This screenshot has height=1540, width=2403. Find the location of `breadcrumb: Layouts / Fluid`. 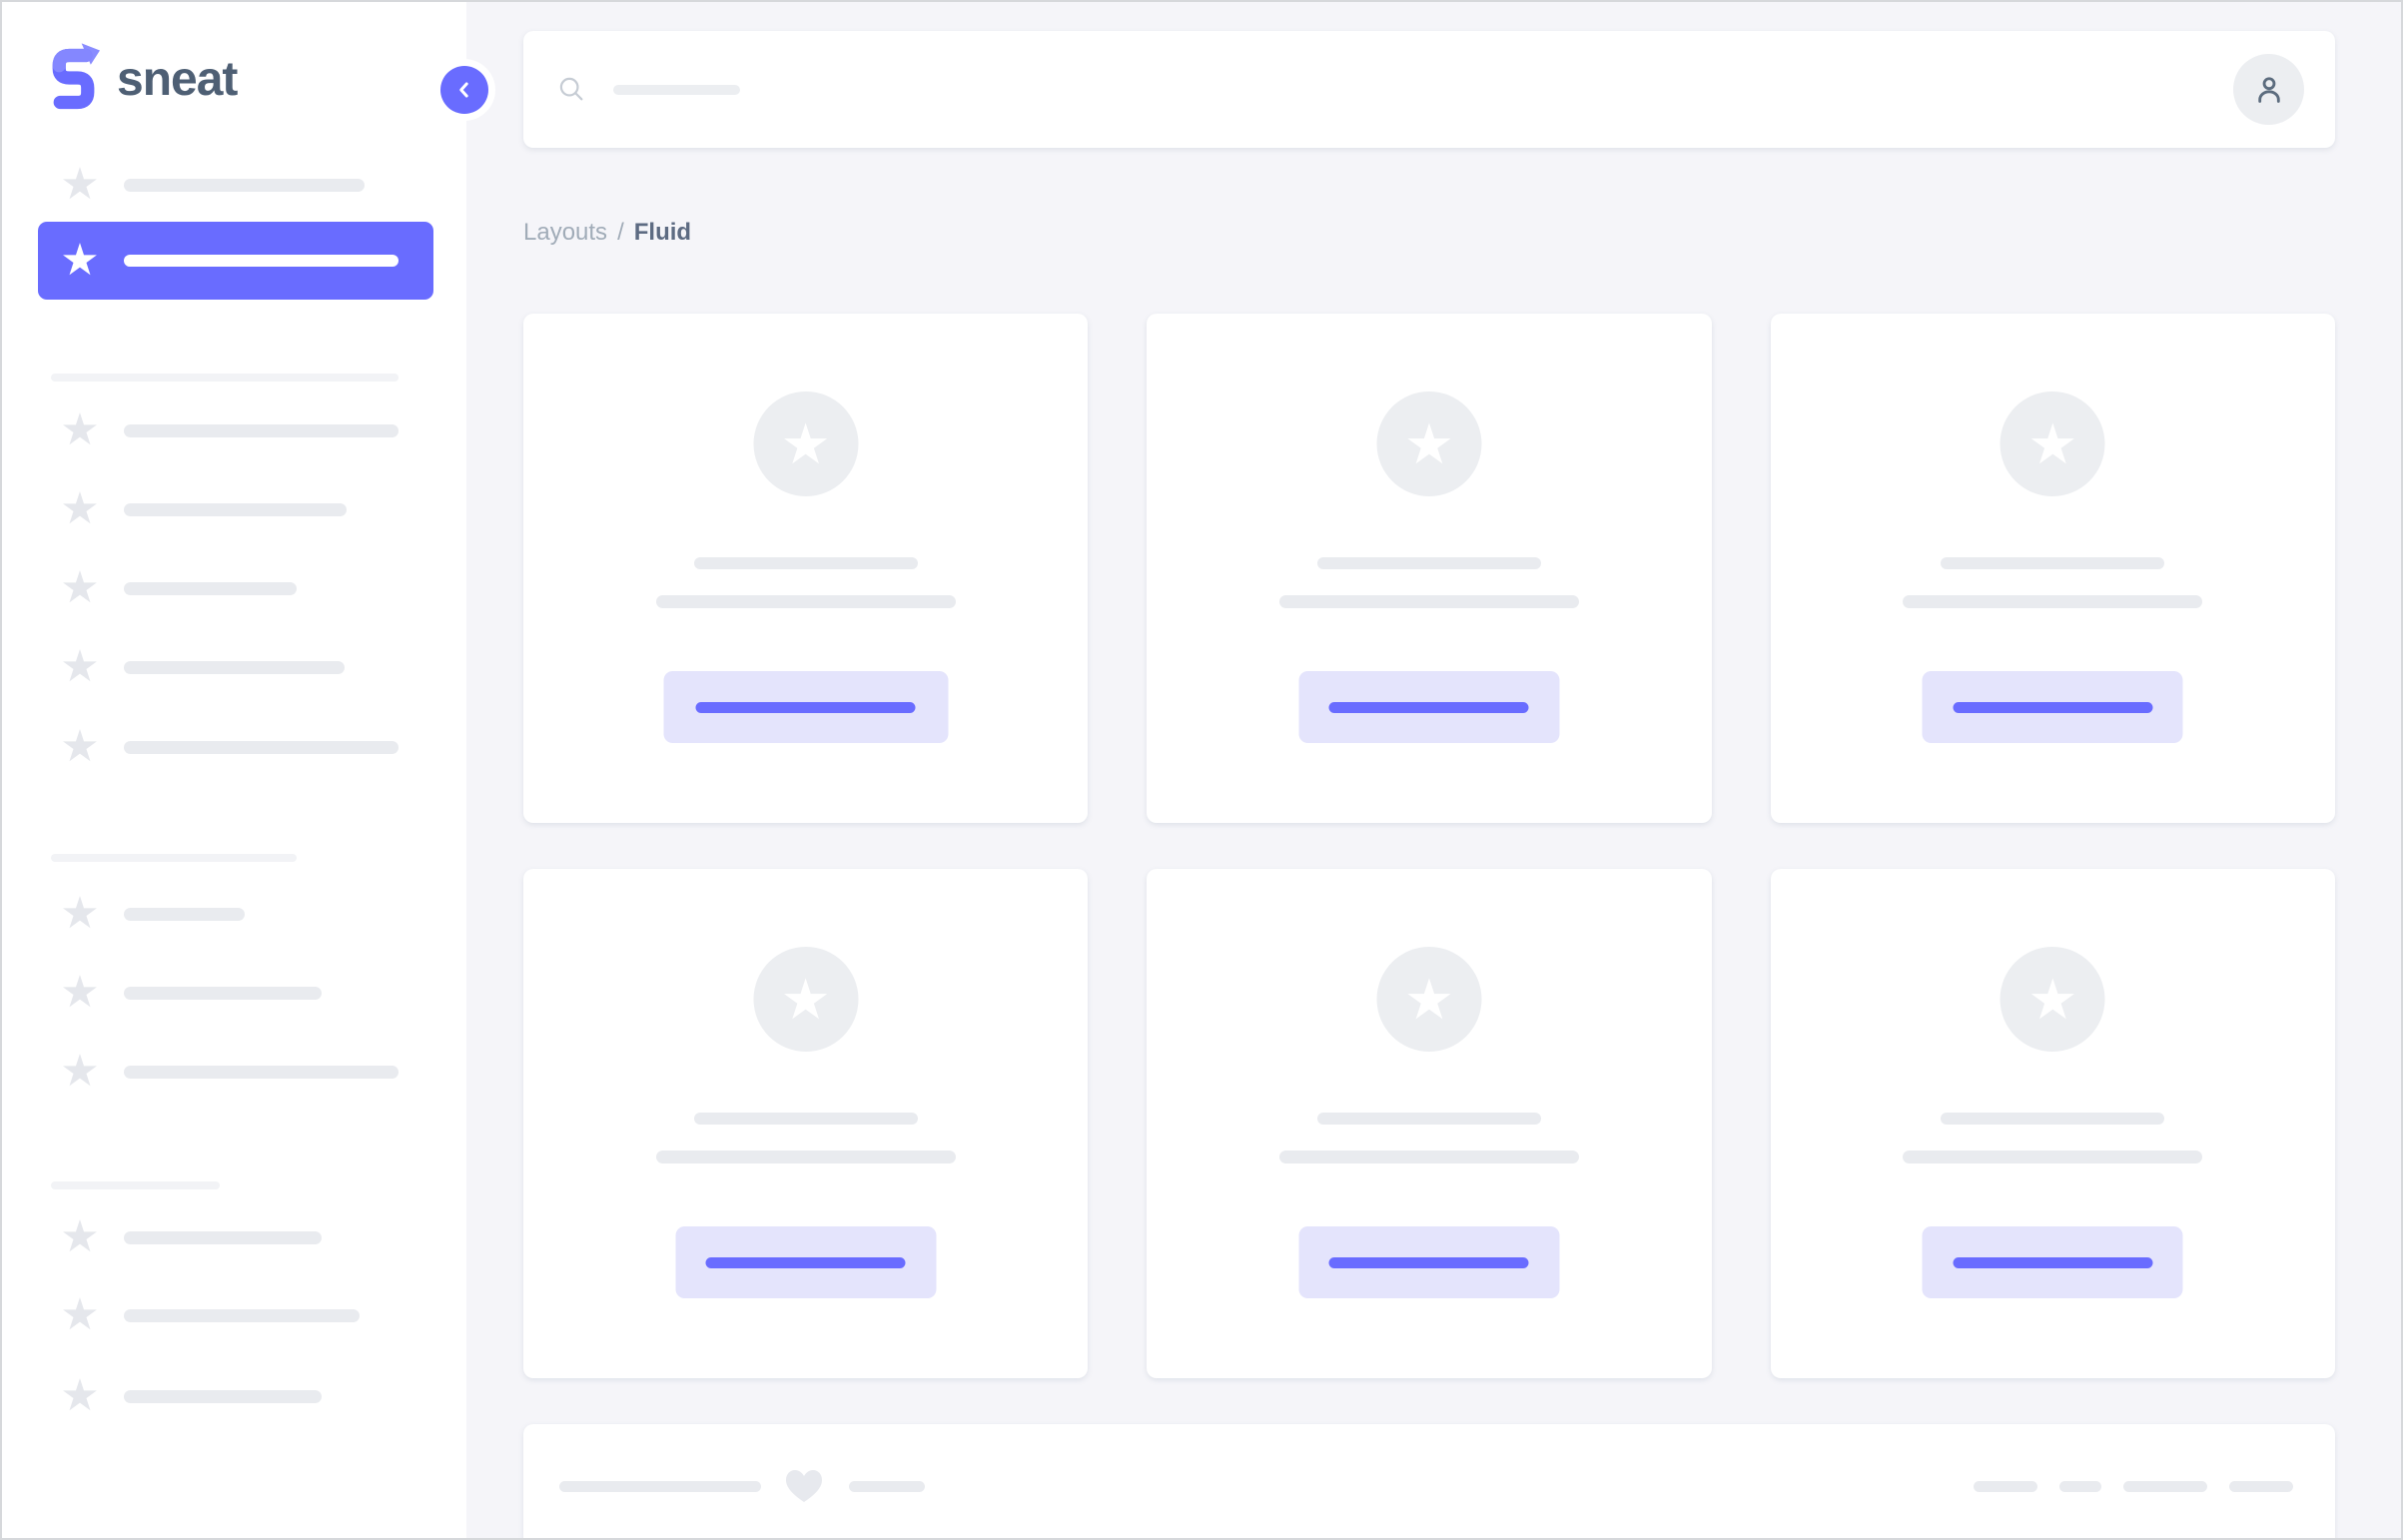

breadcrumb: Layouts / Fluid is located at coordinates (1429, 233).